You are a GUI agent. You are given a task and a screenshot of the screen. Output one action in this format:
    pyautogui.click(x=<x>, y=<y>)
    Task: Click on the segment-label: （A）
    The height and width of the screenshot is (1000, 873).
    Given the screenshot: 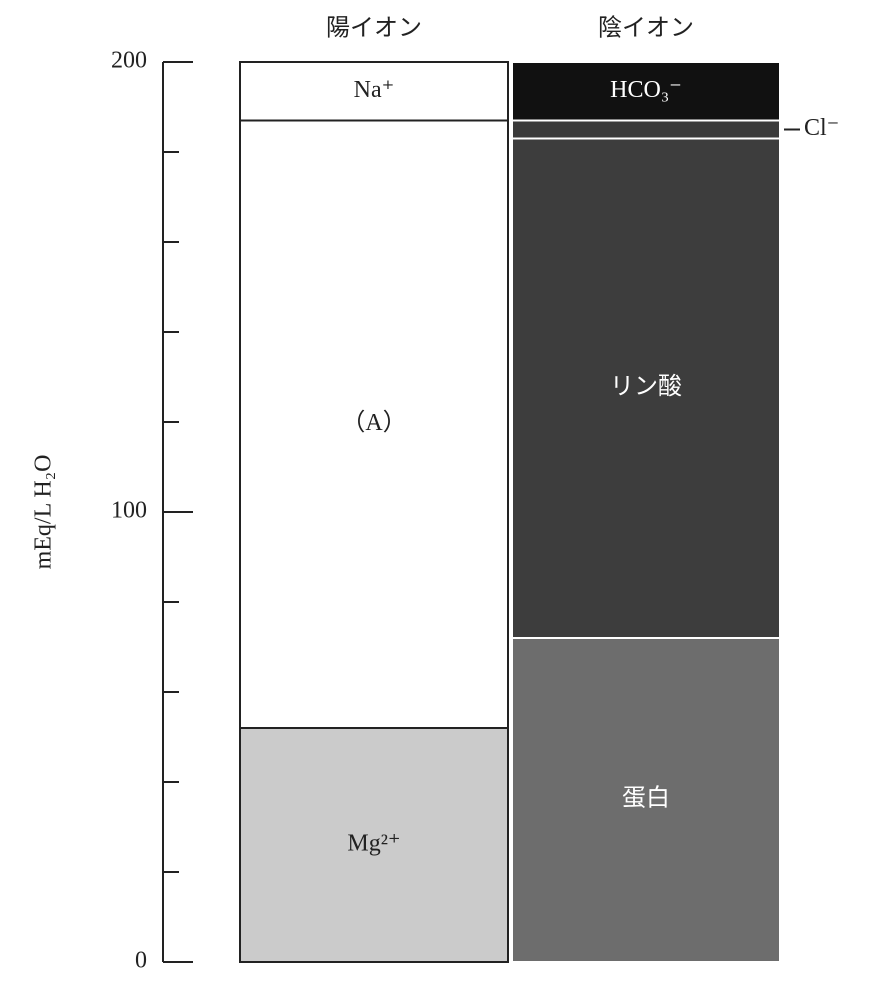 What is the action you would take?
    pyautogui.click(x=373, y=423)
    